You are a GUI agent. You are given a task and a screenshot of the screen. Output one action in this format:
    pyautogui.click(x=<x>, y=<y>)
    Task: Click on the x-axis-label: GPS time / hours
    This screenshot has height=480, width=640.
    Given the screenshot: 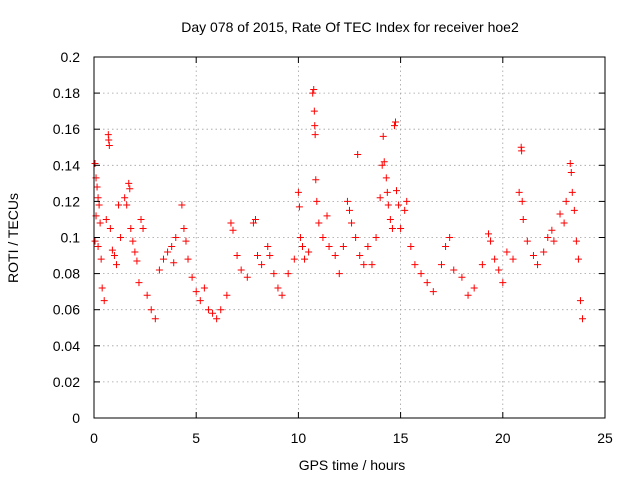 What is the action you would take?
    pyautogui.click(x=352, y=465)
    